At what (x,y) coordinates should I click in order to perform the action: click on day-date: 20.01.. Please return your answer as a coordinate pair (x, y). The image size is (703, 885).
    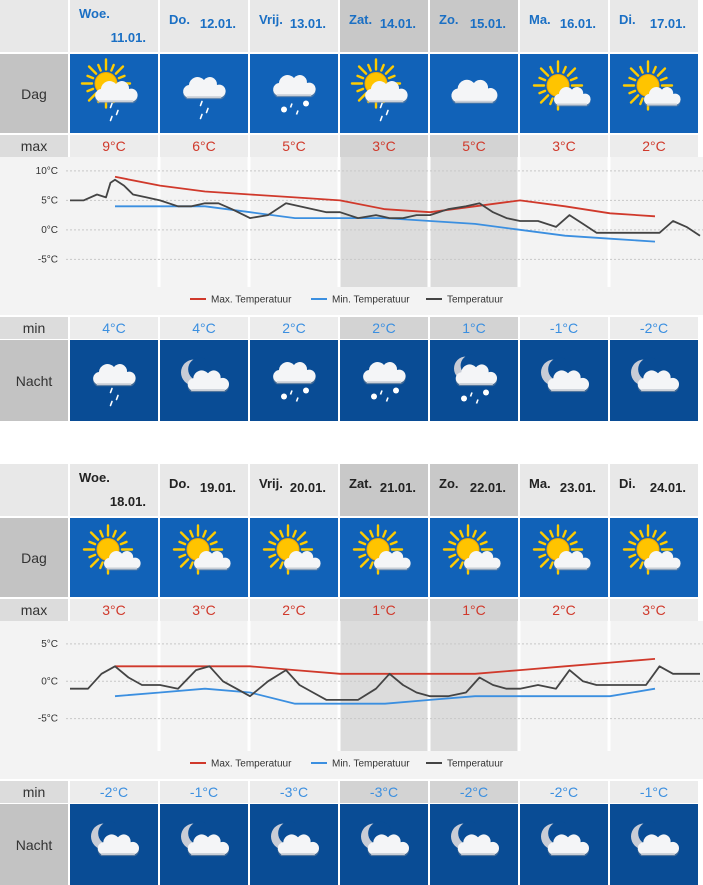
    Looking at the image, I should click on (307, 487).